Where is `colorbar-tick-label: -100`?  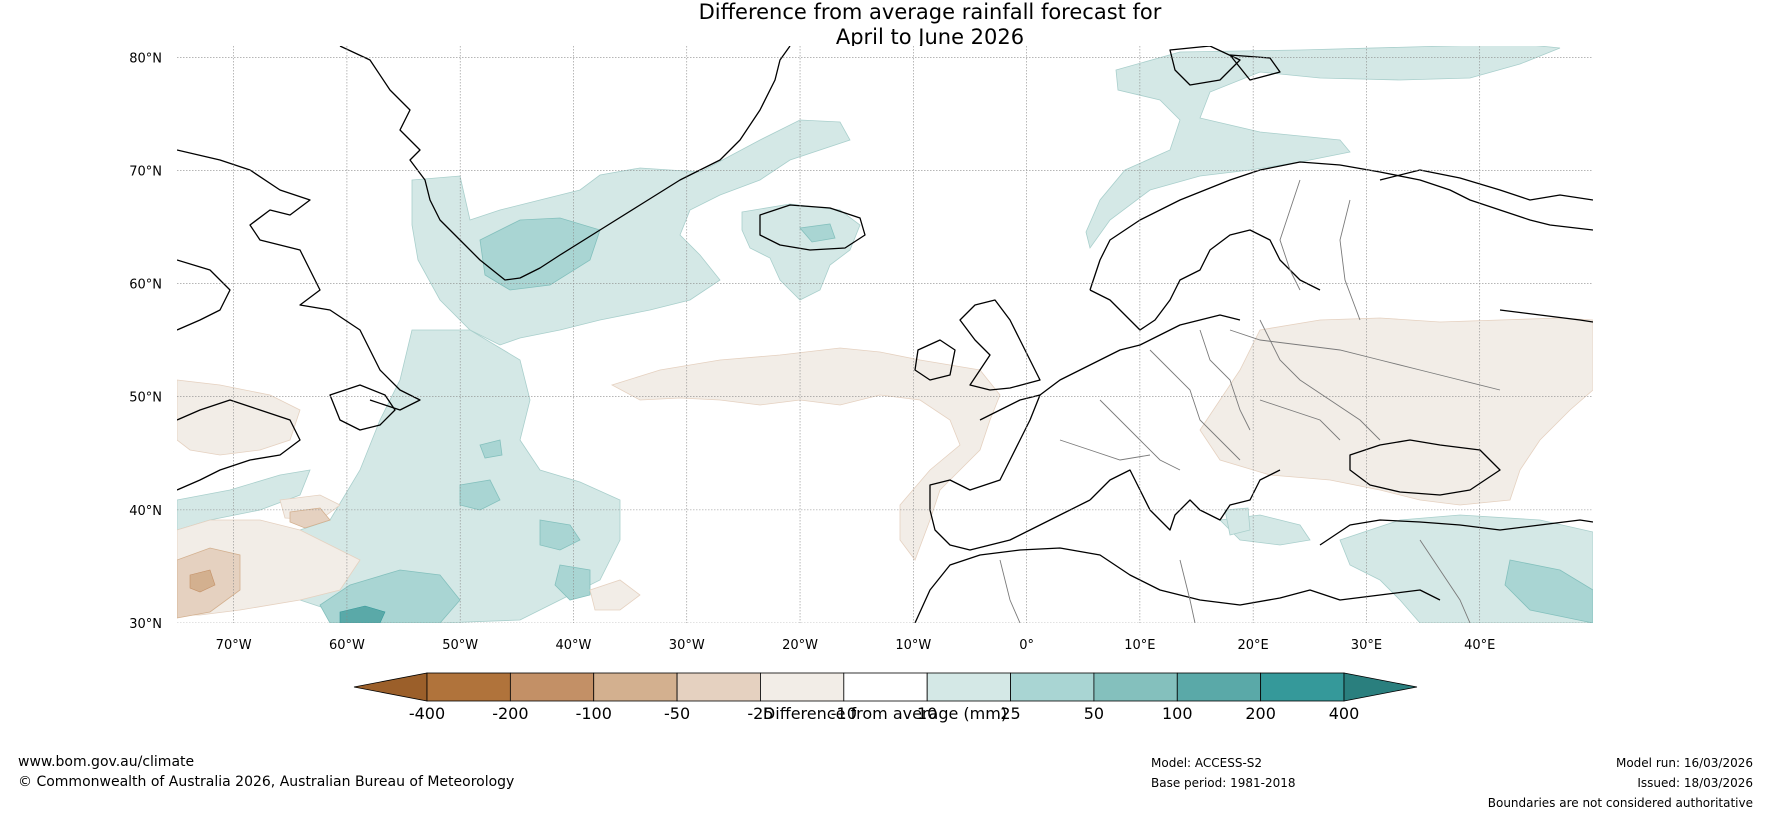 colorbar-tick-label: -100 is located at coordinates (594, 713).